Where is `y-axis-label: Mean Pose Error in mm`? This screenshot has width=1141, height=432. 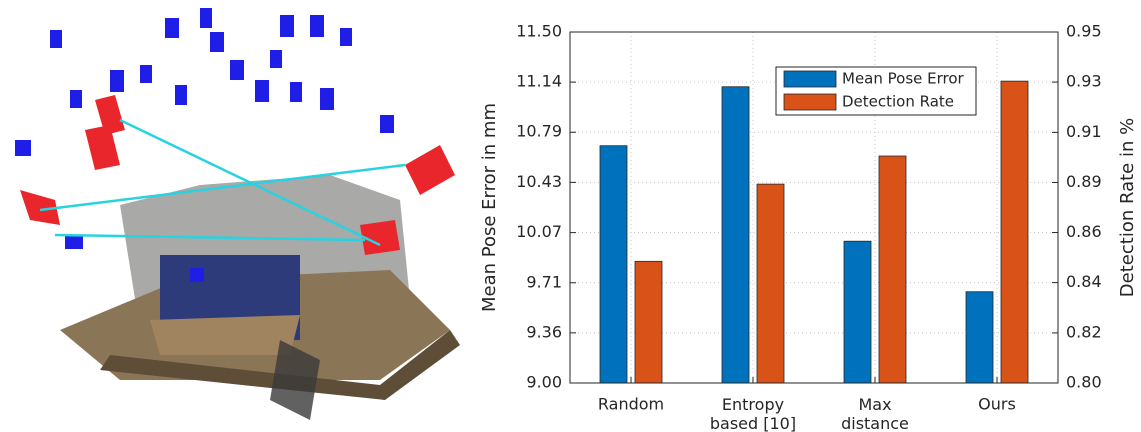 y-axis-label: Mean Pose Error in mm is located at coordinates (489, 207).